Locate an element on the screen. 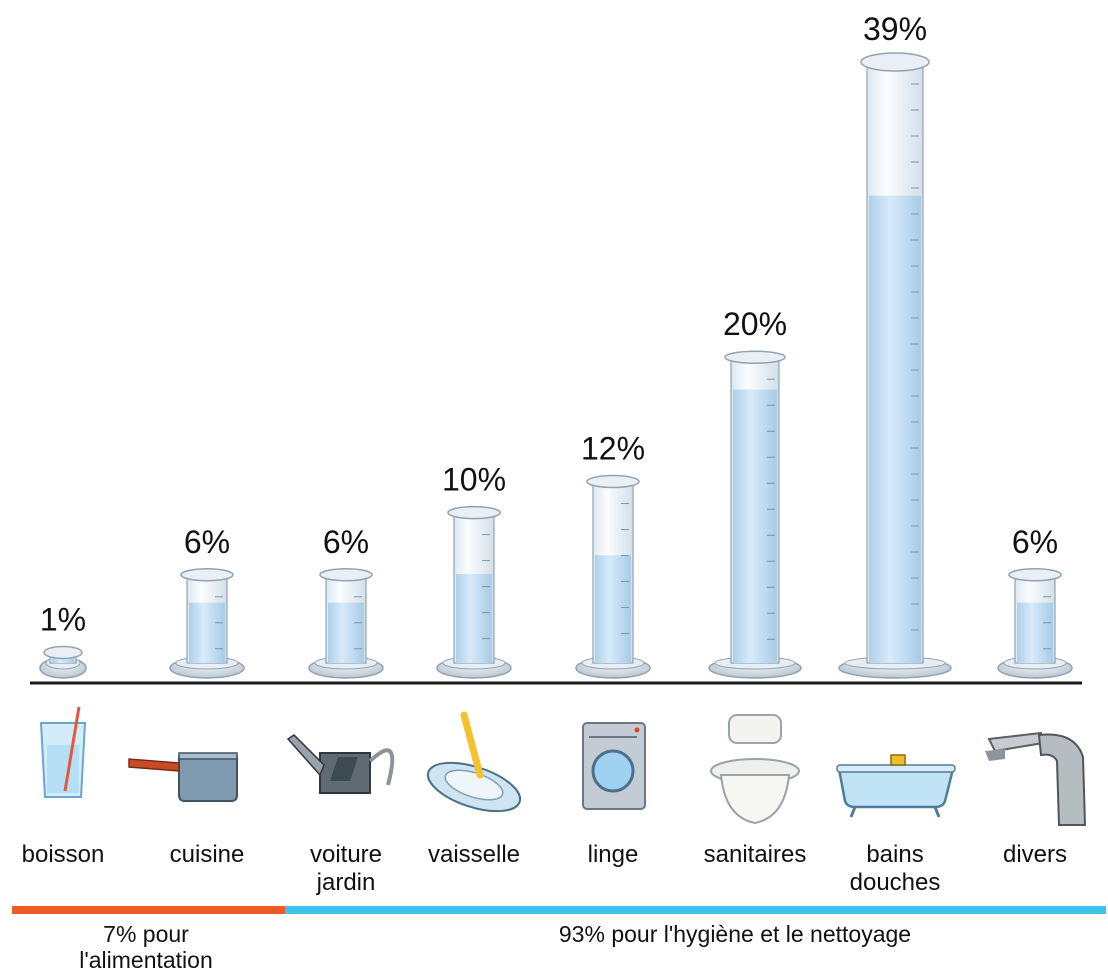  saucepan-icon is located at coordinates (183, 777).